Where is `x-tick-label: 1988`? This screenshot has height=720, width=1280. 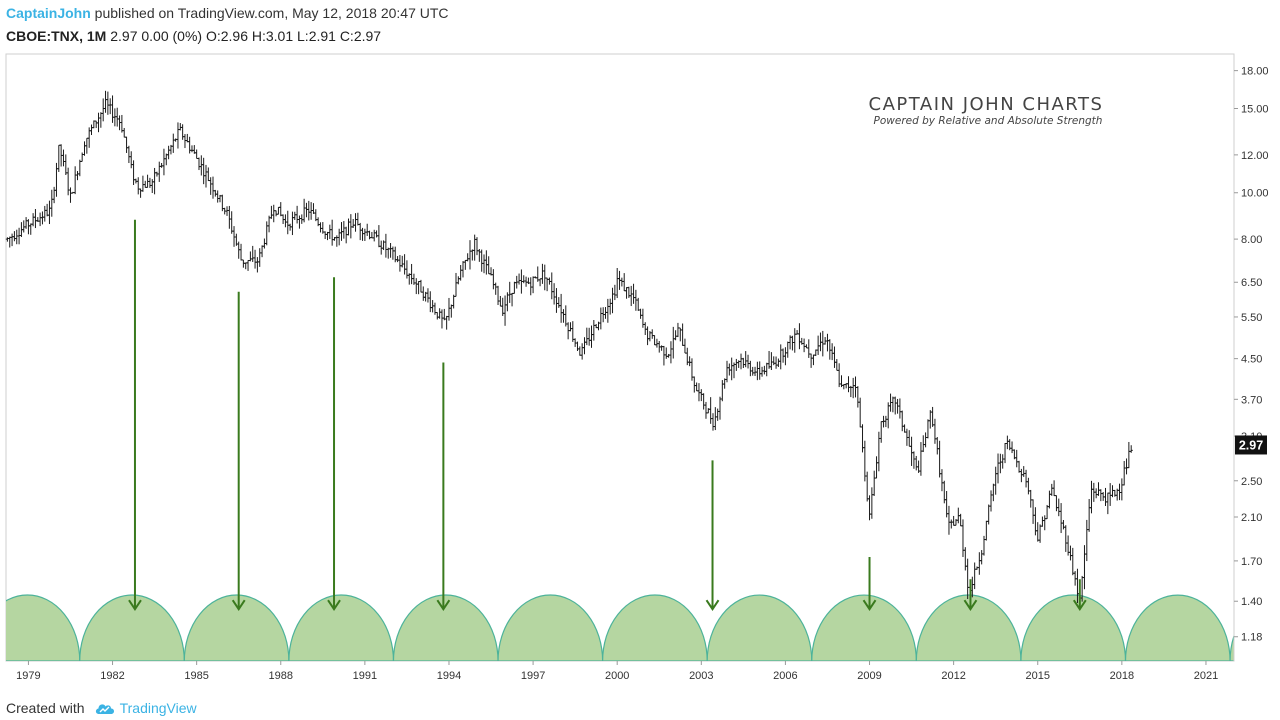
x-tick-label: 1988 is located at coordinates (281, 676).